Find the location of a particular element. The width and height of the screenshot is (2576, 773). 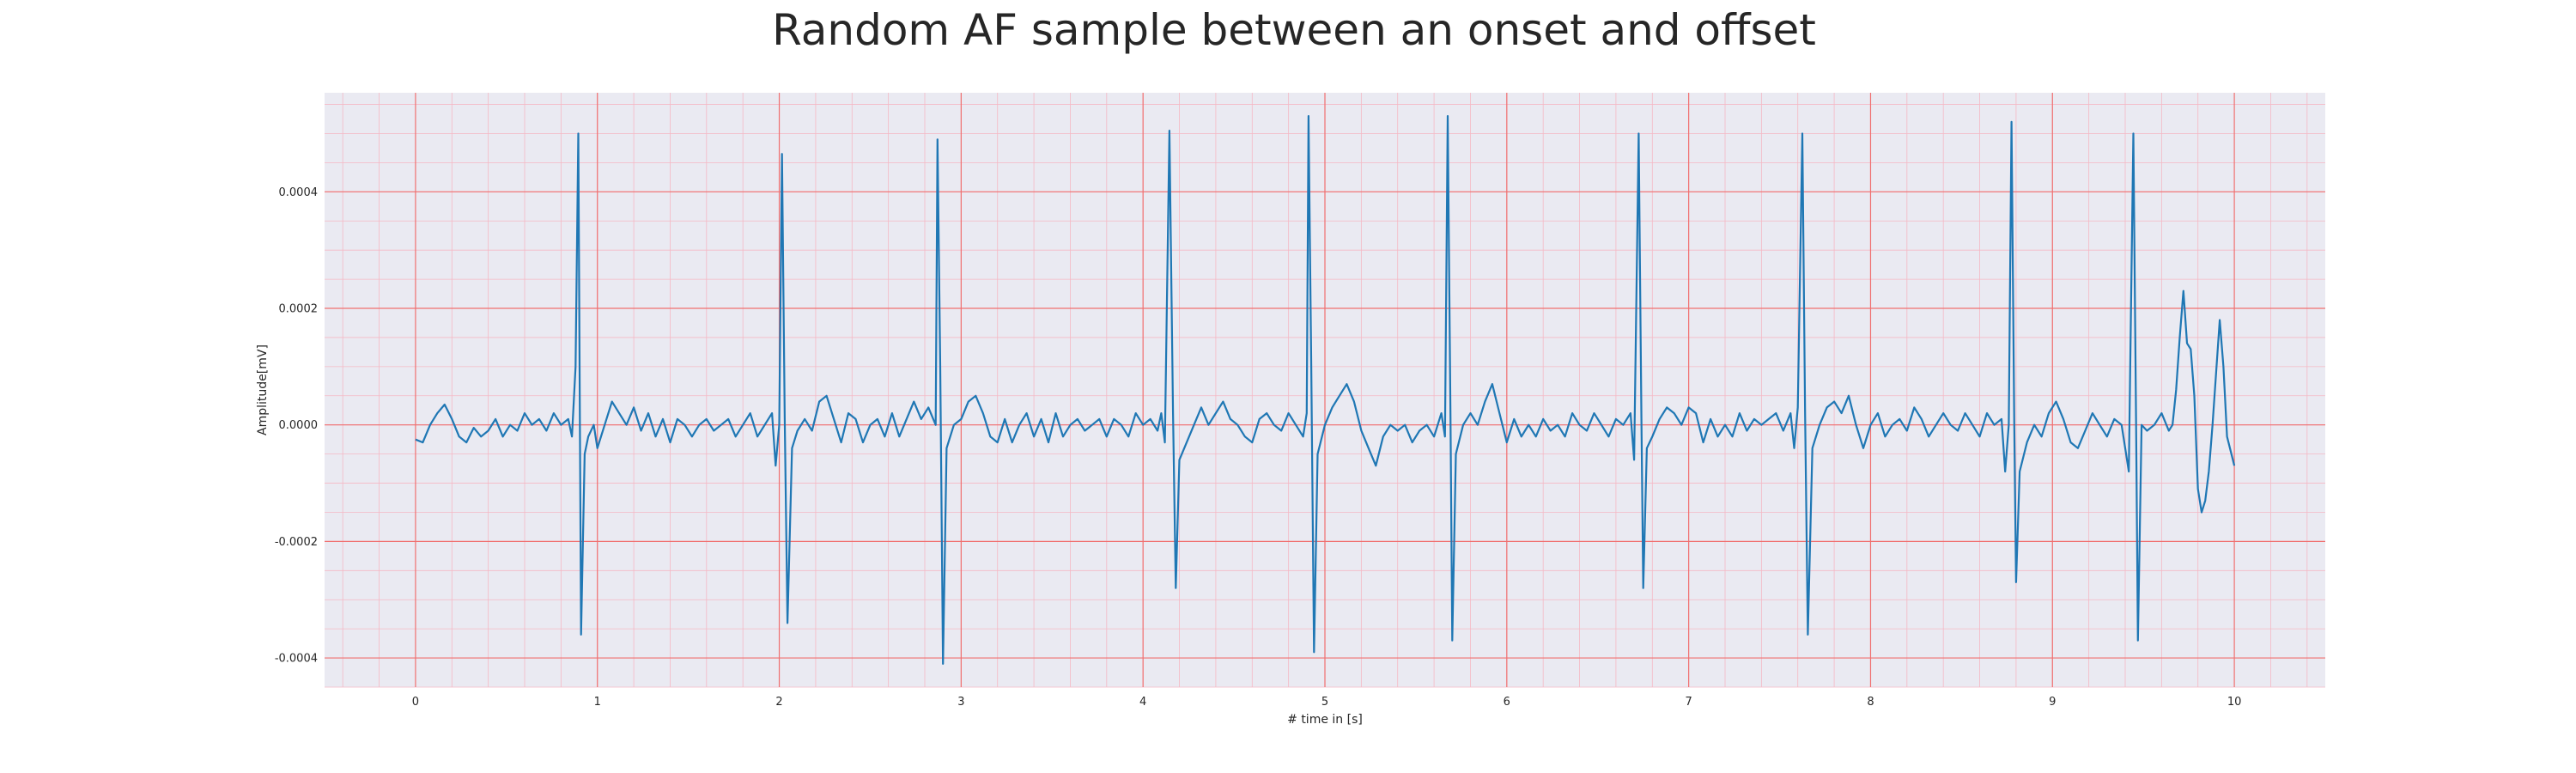

x-axis-ticks: 0 1 2 3 4 5 6 7 8 9 10 is located at coordinates (1327, 702).